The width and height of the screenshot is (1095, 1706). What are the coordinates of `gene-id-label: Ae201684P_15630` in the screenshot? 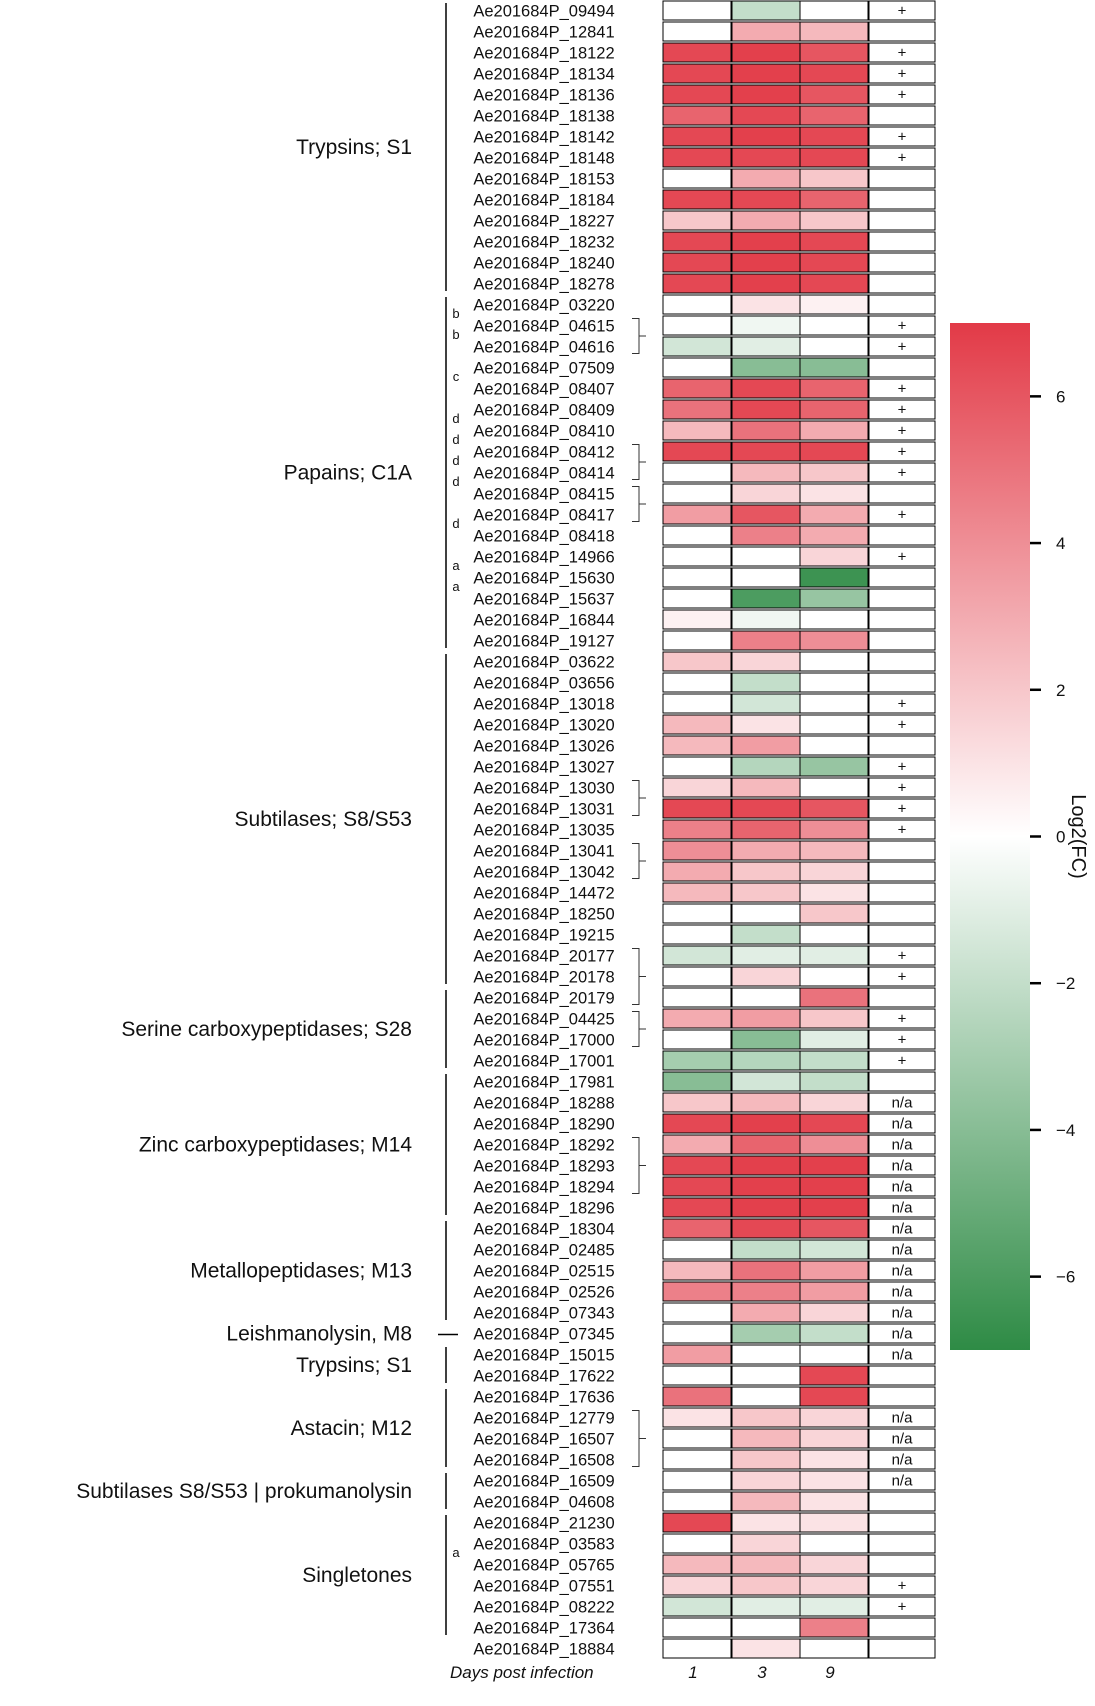 It's located at (543, 579).